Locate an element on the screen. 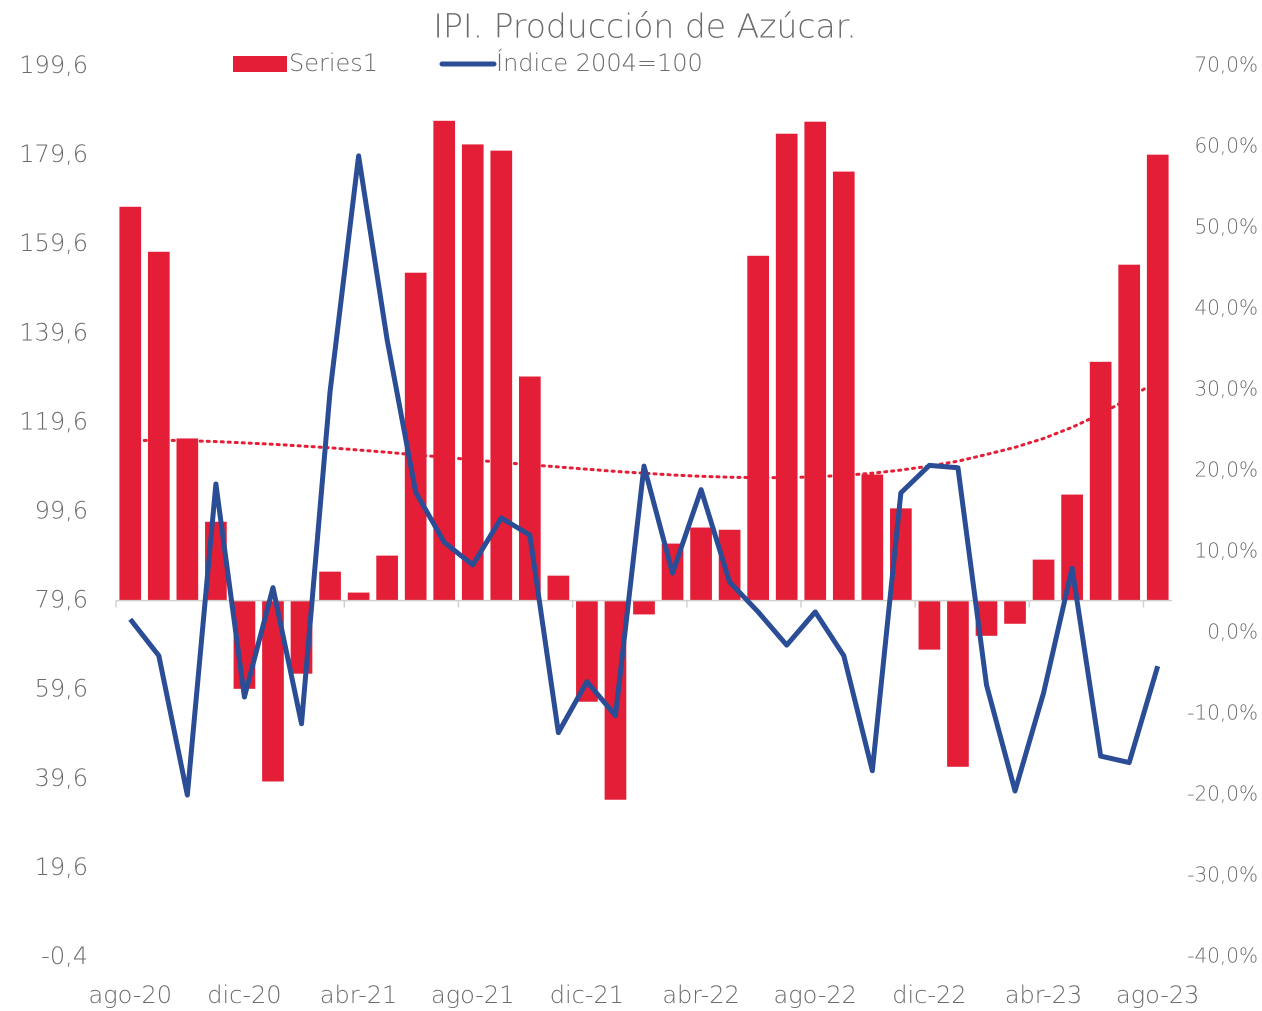 The width and height of the screenshot is (1262, 1011). y-tick-label: 139,6 is located at coordinates (53, 332).